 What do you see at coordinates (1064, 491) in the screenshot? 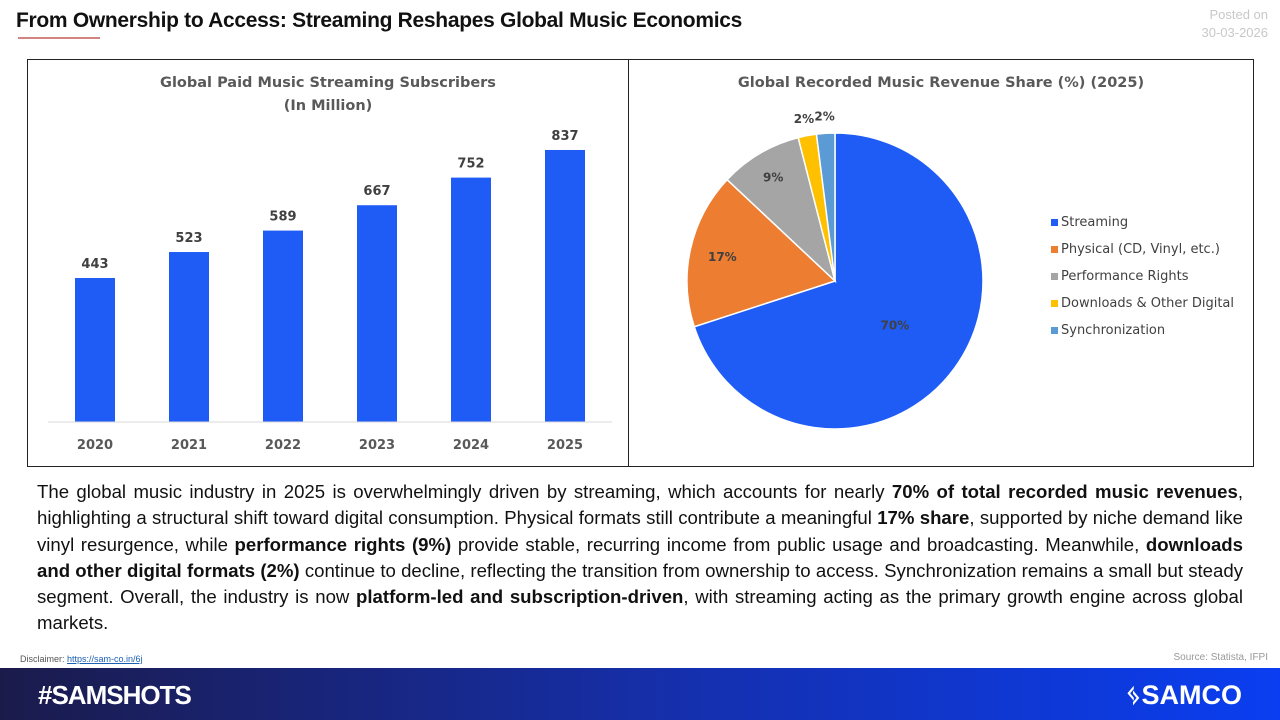
I see `highlight-text: 70% of total recorded music revenues` at bounding box center [1064, 491].